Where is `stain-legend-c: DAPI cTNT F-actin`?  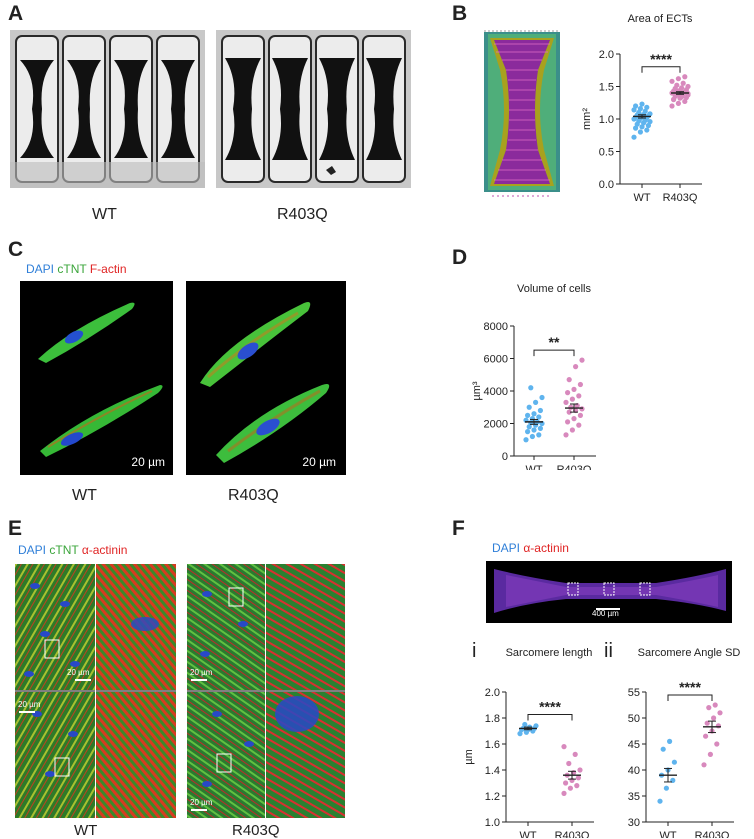
stain-legend-c: DAPI cTNT F-actin is located at coordinates (76, 269).